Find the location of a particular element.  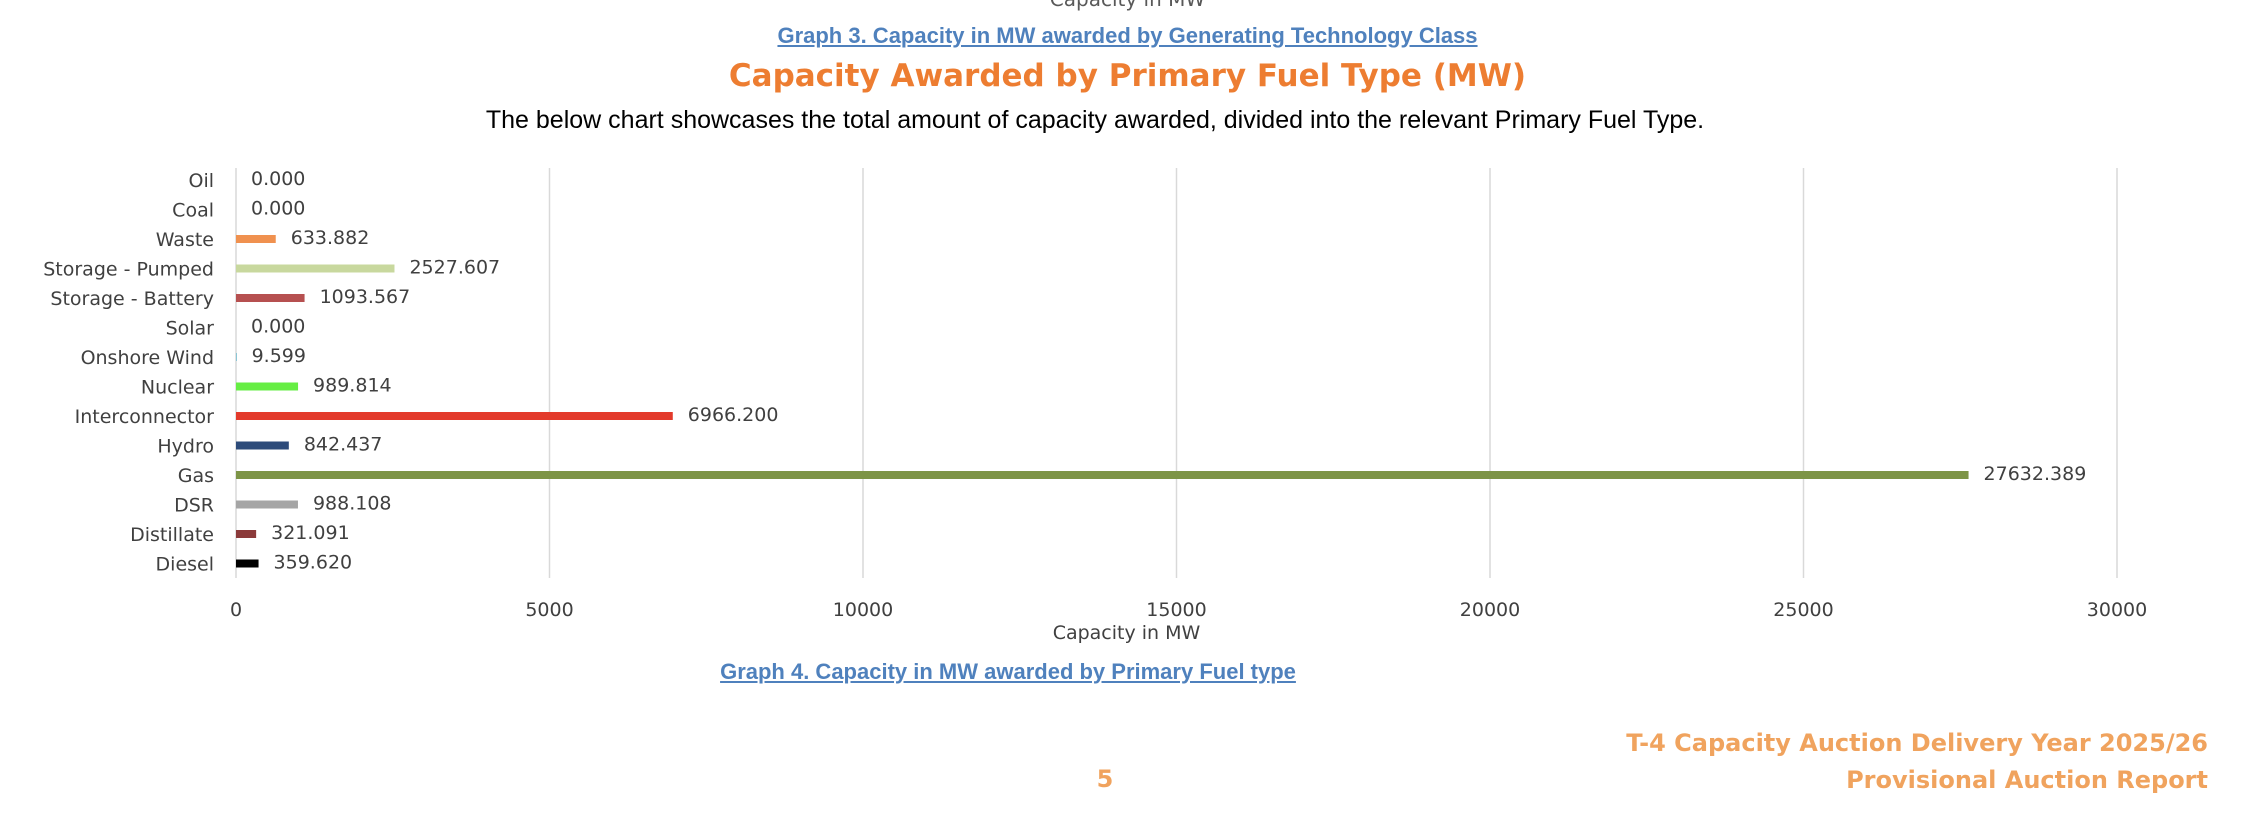

x-tick-label: 30000 is located at coordinates (2117, 610).